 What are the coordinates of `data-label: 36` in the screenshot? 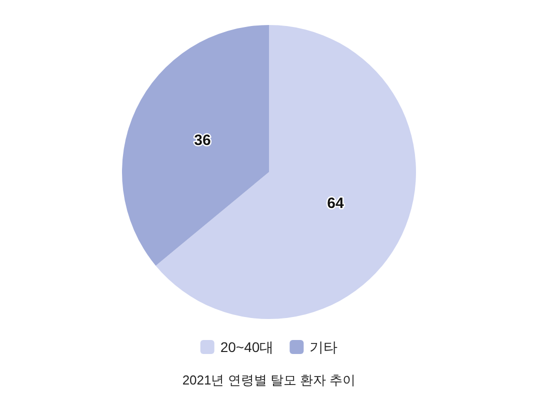 It's located at (202, 141).